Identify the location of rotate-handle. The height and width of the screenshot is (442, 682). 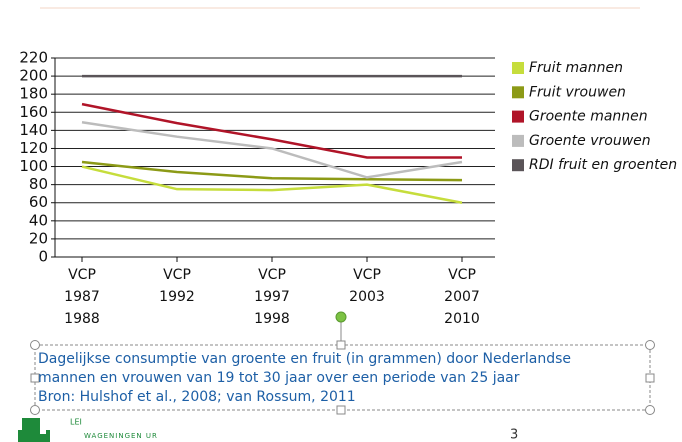
(341, 317).